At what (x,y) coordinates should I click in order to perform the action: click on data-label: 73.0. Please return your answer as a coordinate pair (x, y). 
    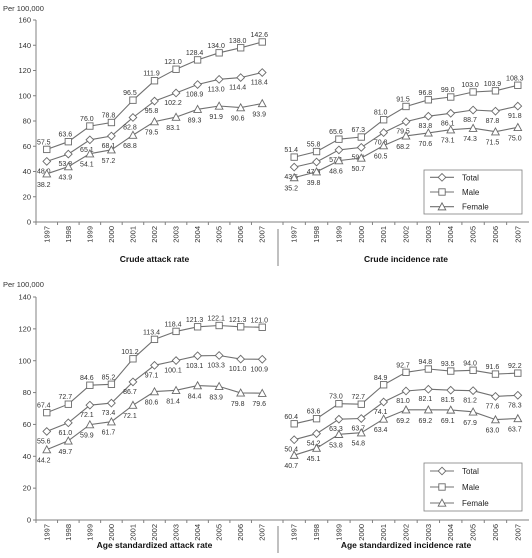
    Looking at the image, I should click on (336, 397).